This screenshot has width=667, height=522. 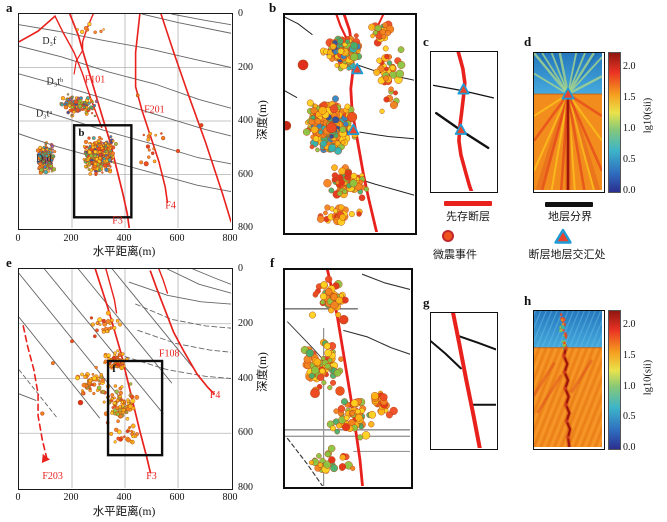 I want to click on panel-e-depth-ticks: 0 200 400 600 800, so click(x=250, y=378).